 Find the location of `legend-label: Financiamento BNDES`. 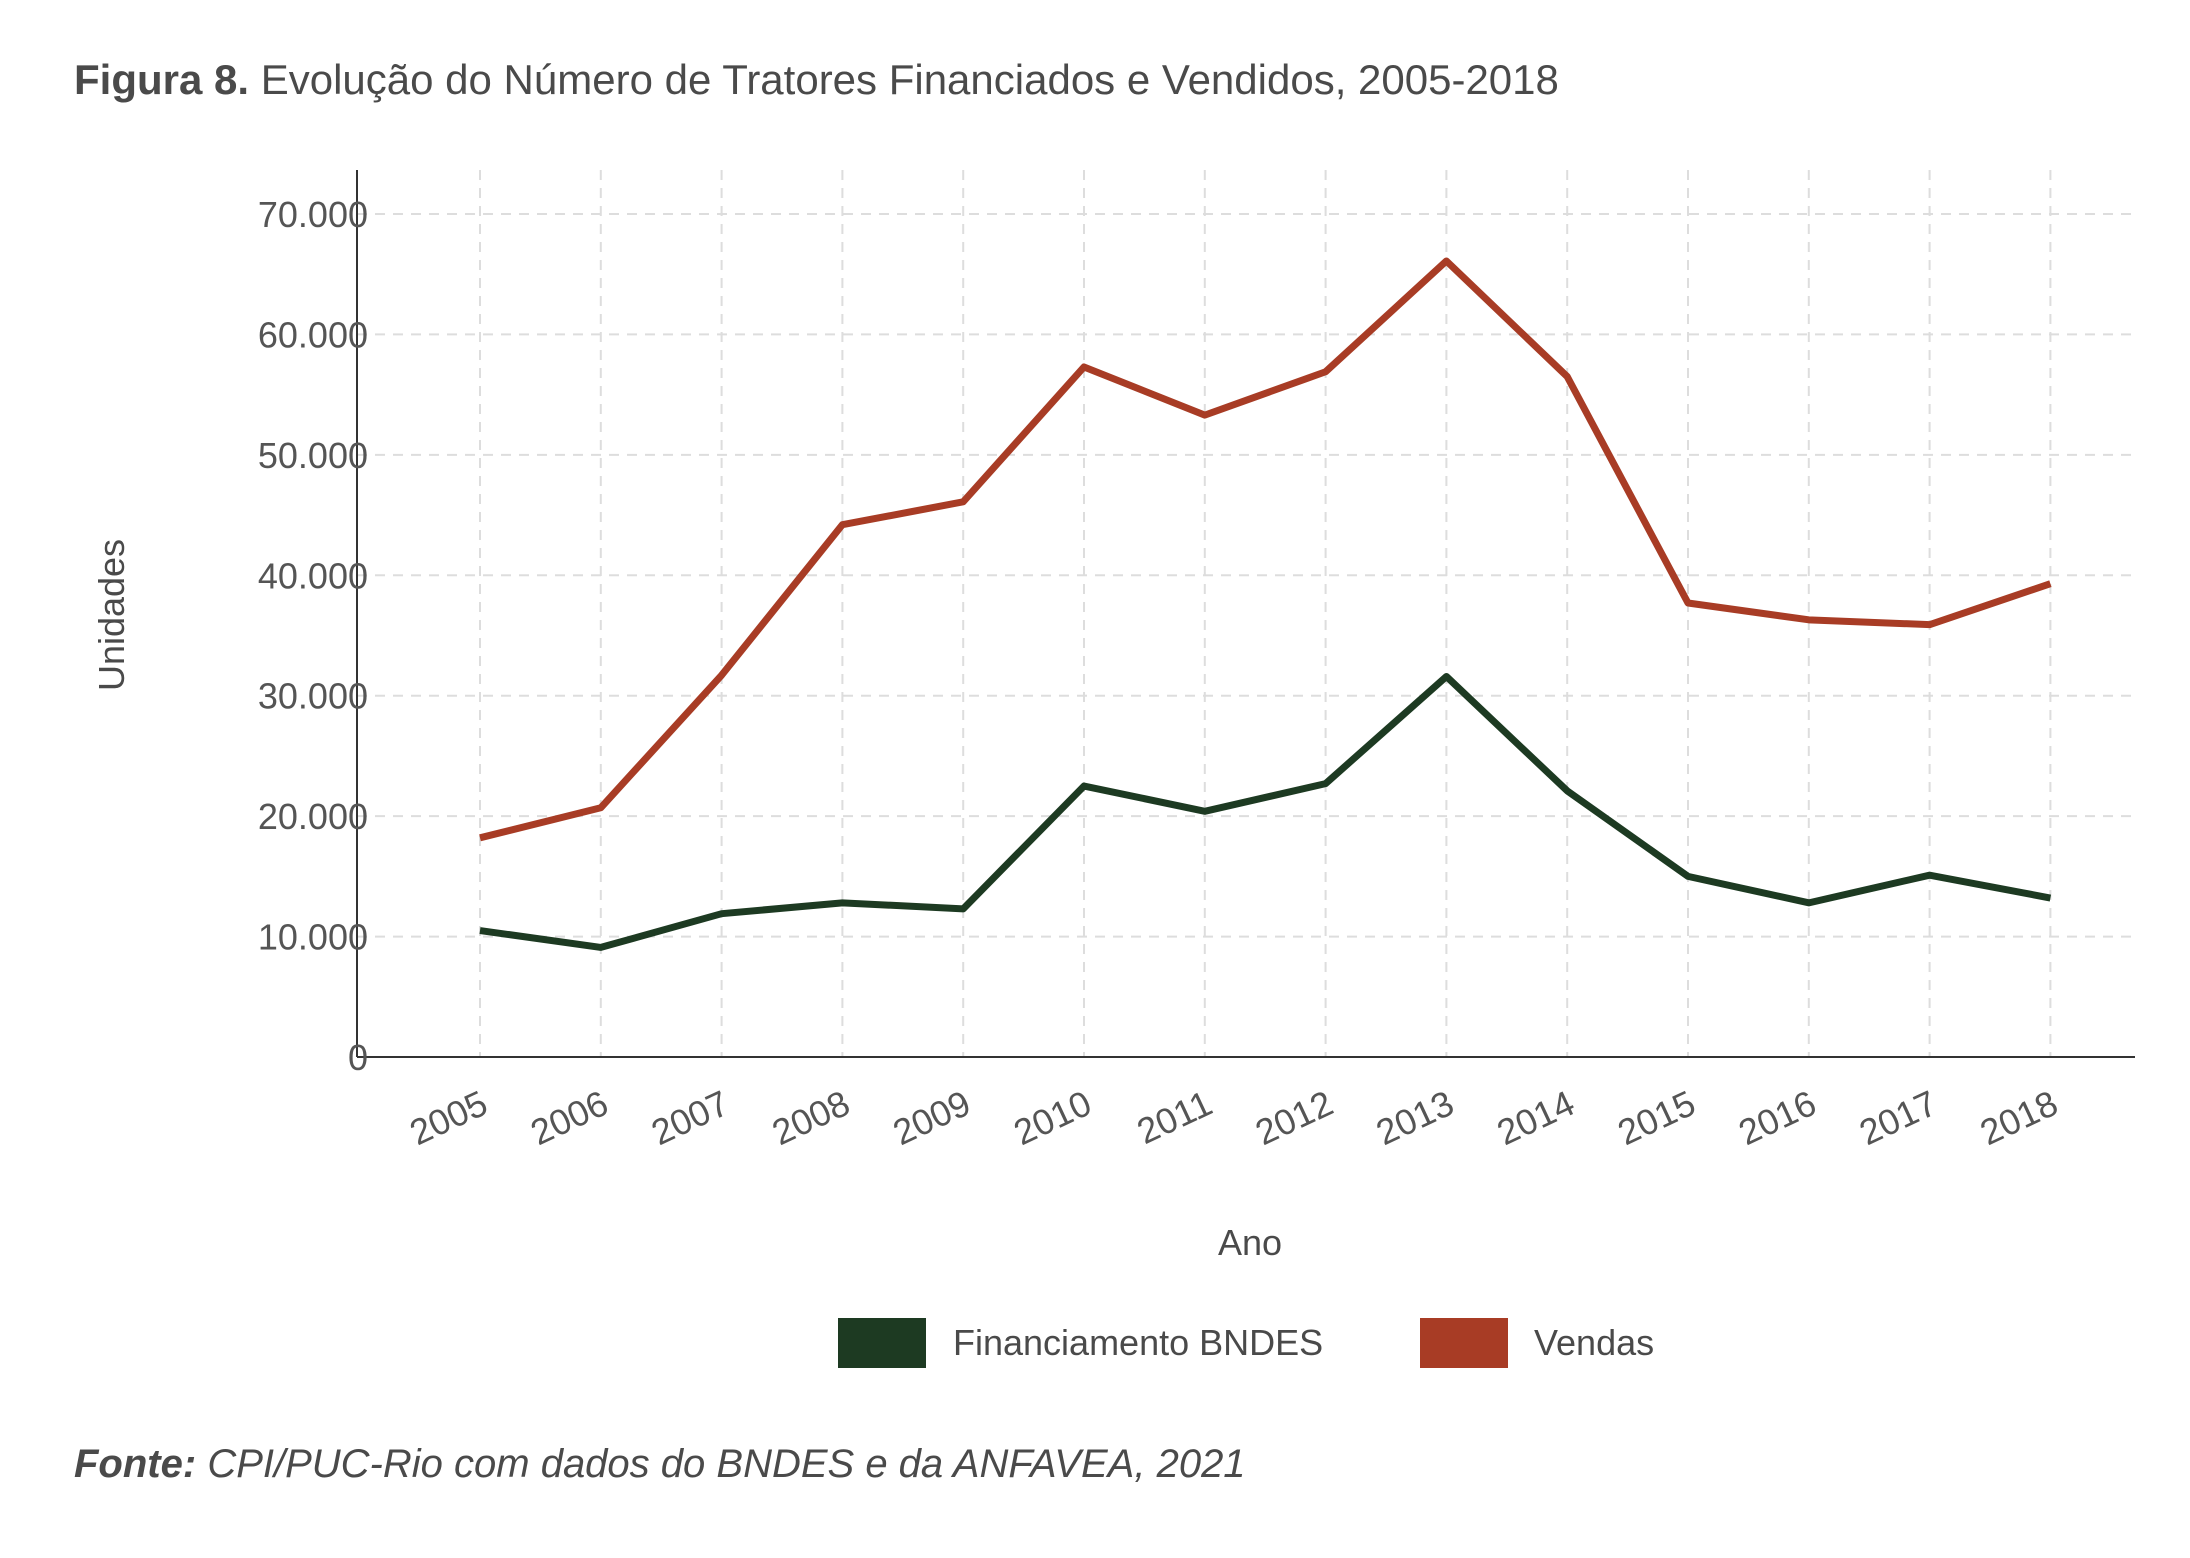

legend-label: Financiamento BNDES is located at coordinates (1138, 1342).